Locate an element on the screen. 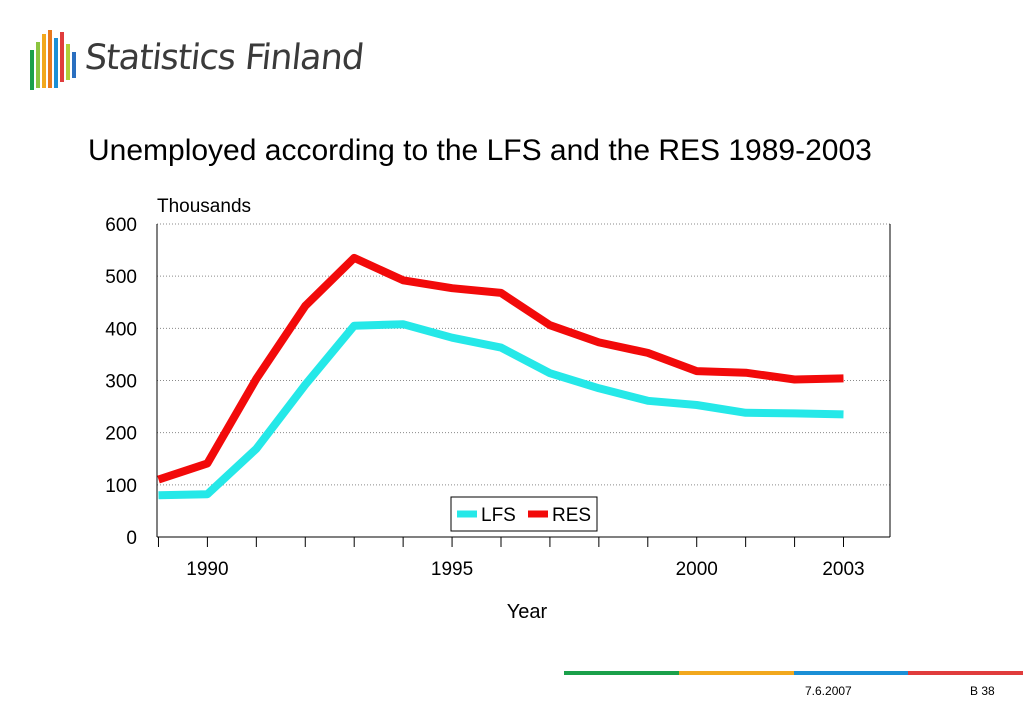 The width and height of the screenshot is (1023, 708). y-tick-label: 300 is located at coordinates (121, 382).